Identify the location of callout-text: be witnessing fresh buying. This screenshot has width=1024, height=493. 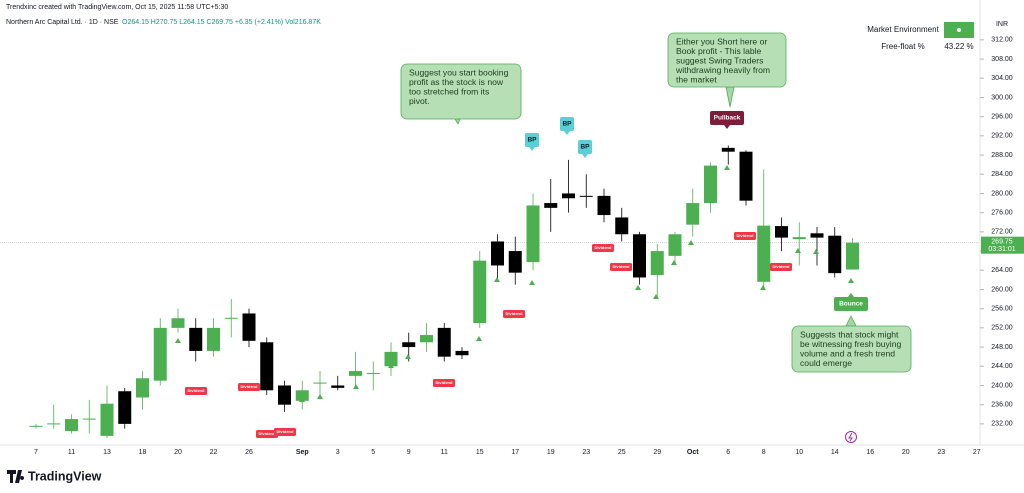
(850, 344).